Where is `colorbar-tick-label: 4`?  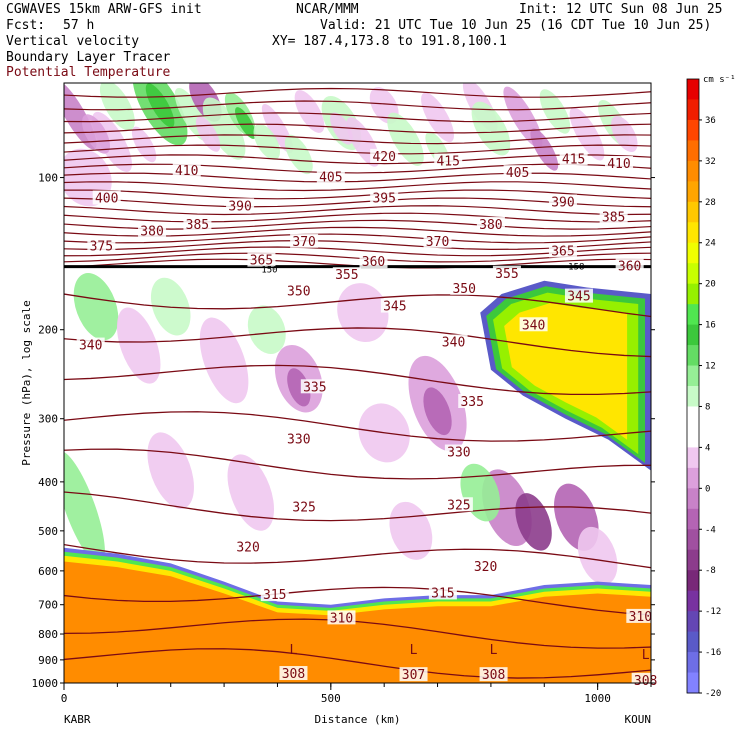
colorbar-tick-label: 4 is located at coordinates (707, 448).